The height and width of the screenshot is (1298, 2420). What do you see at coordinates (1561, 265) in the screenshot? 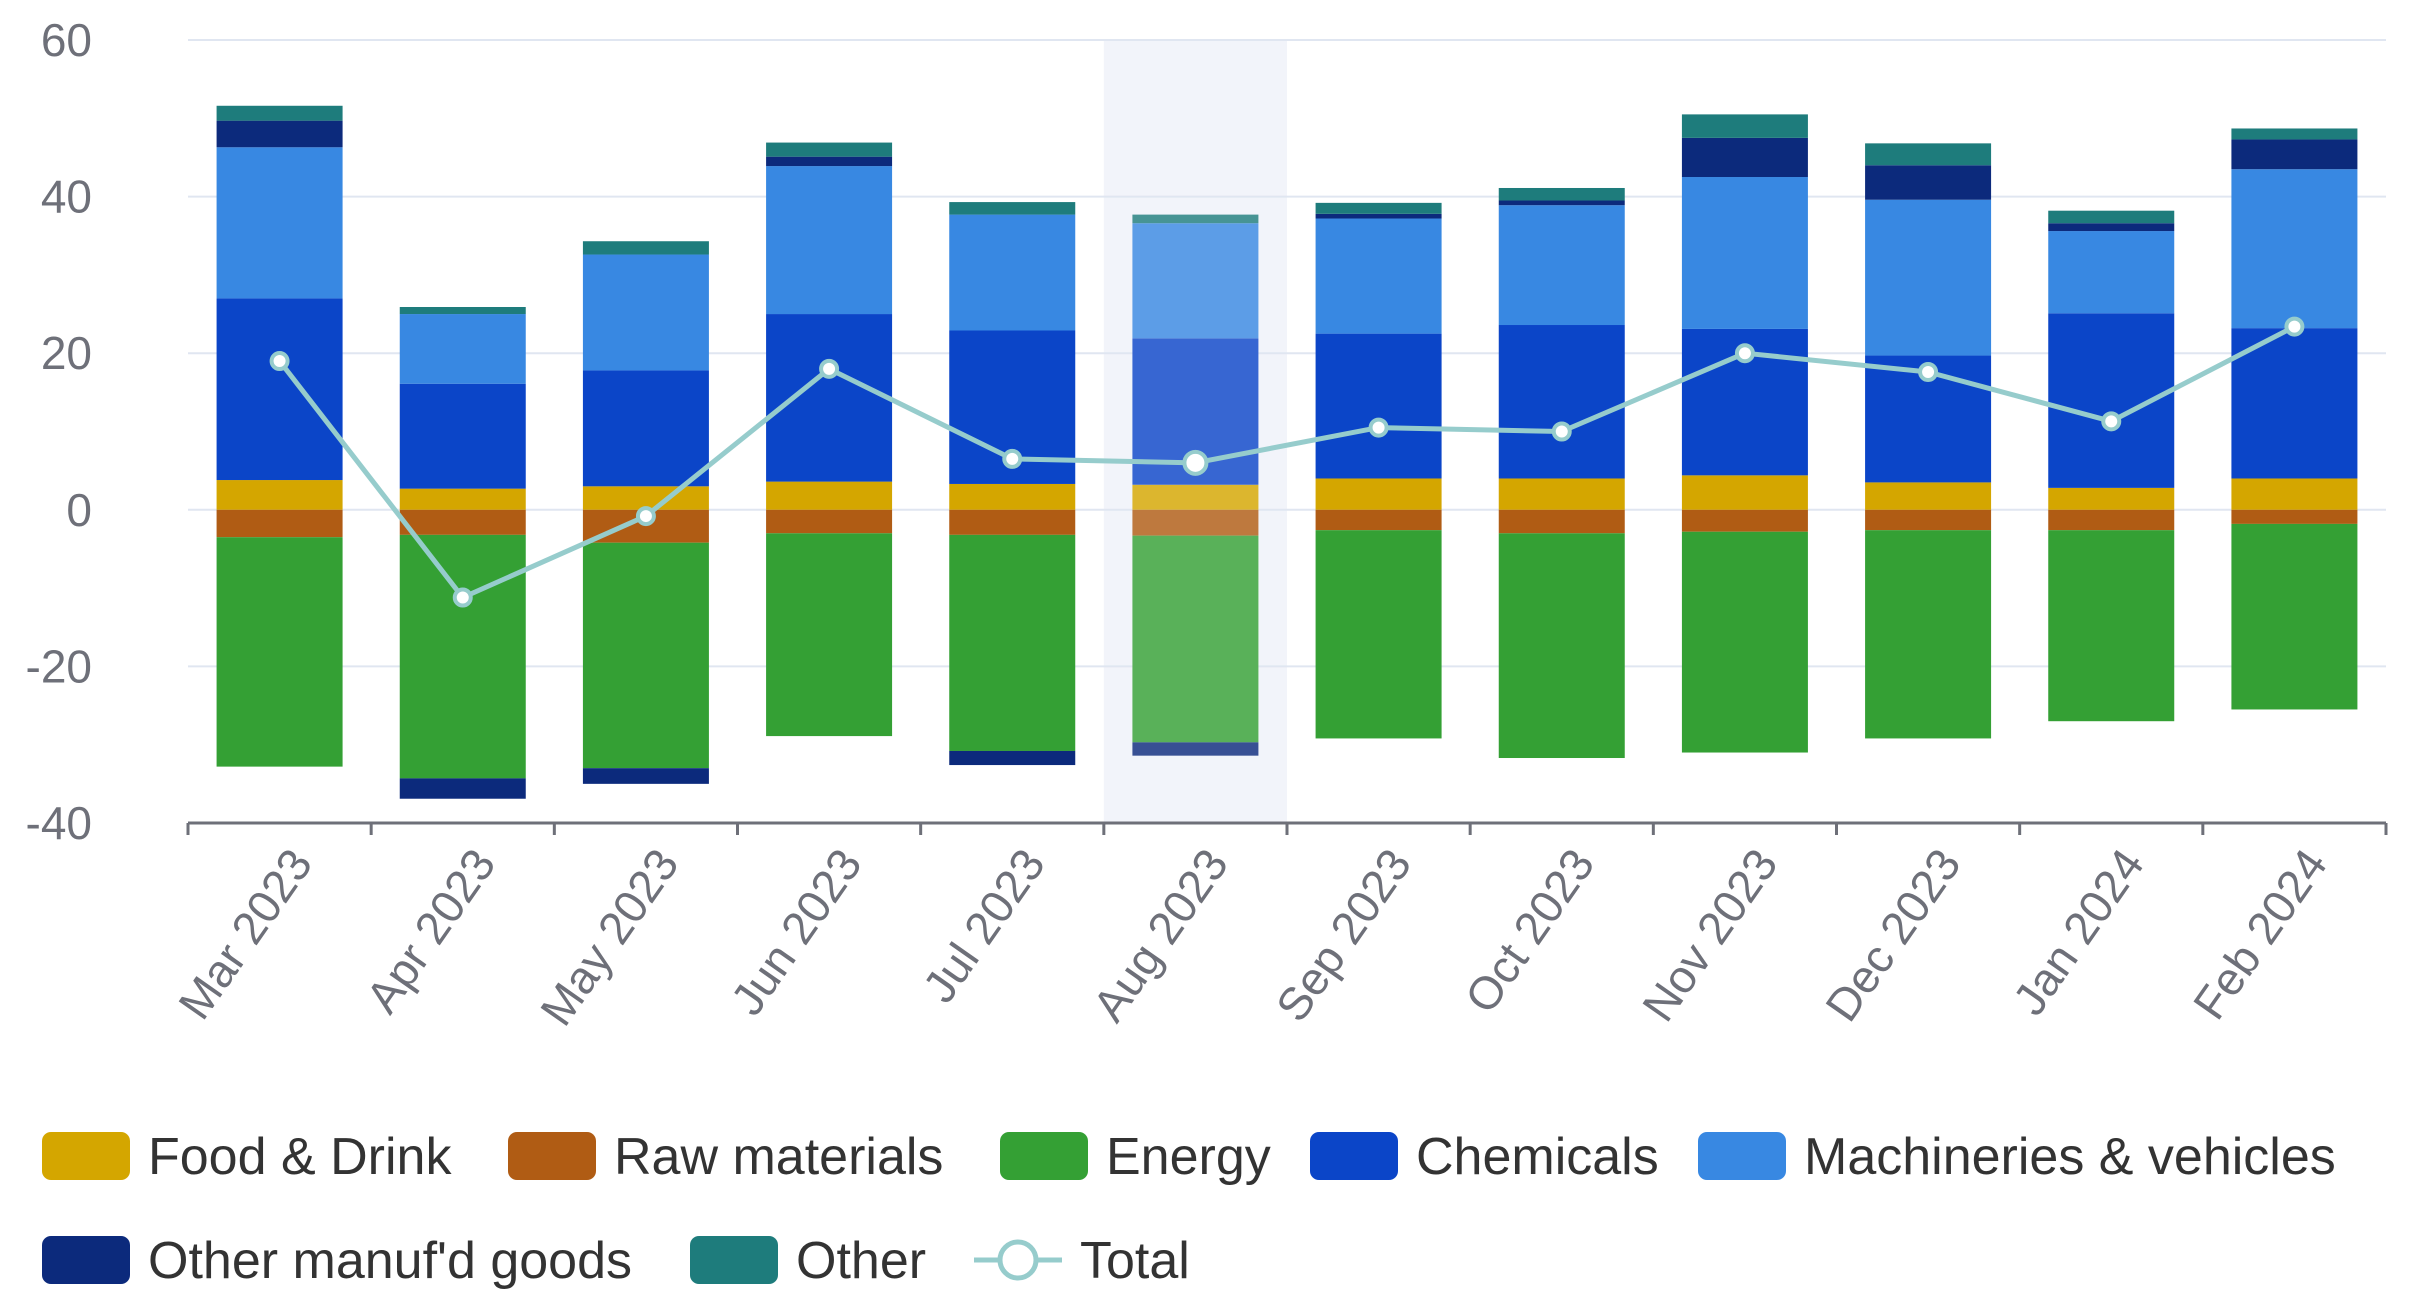
I see `bar-machineries-vehicles-oct-2023` at bounding box center [1561, 265].